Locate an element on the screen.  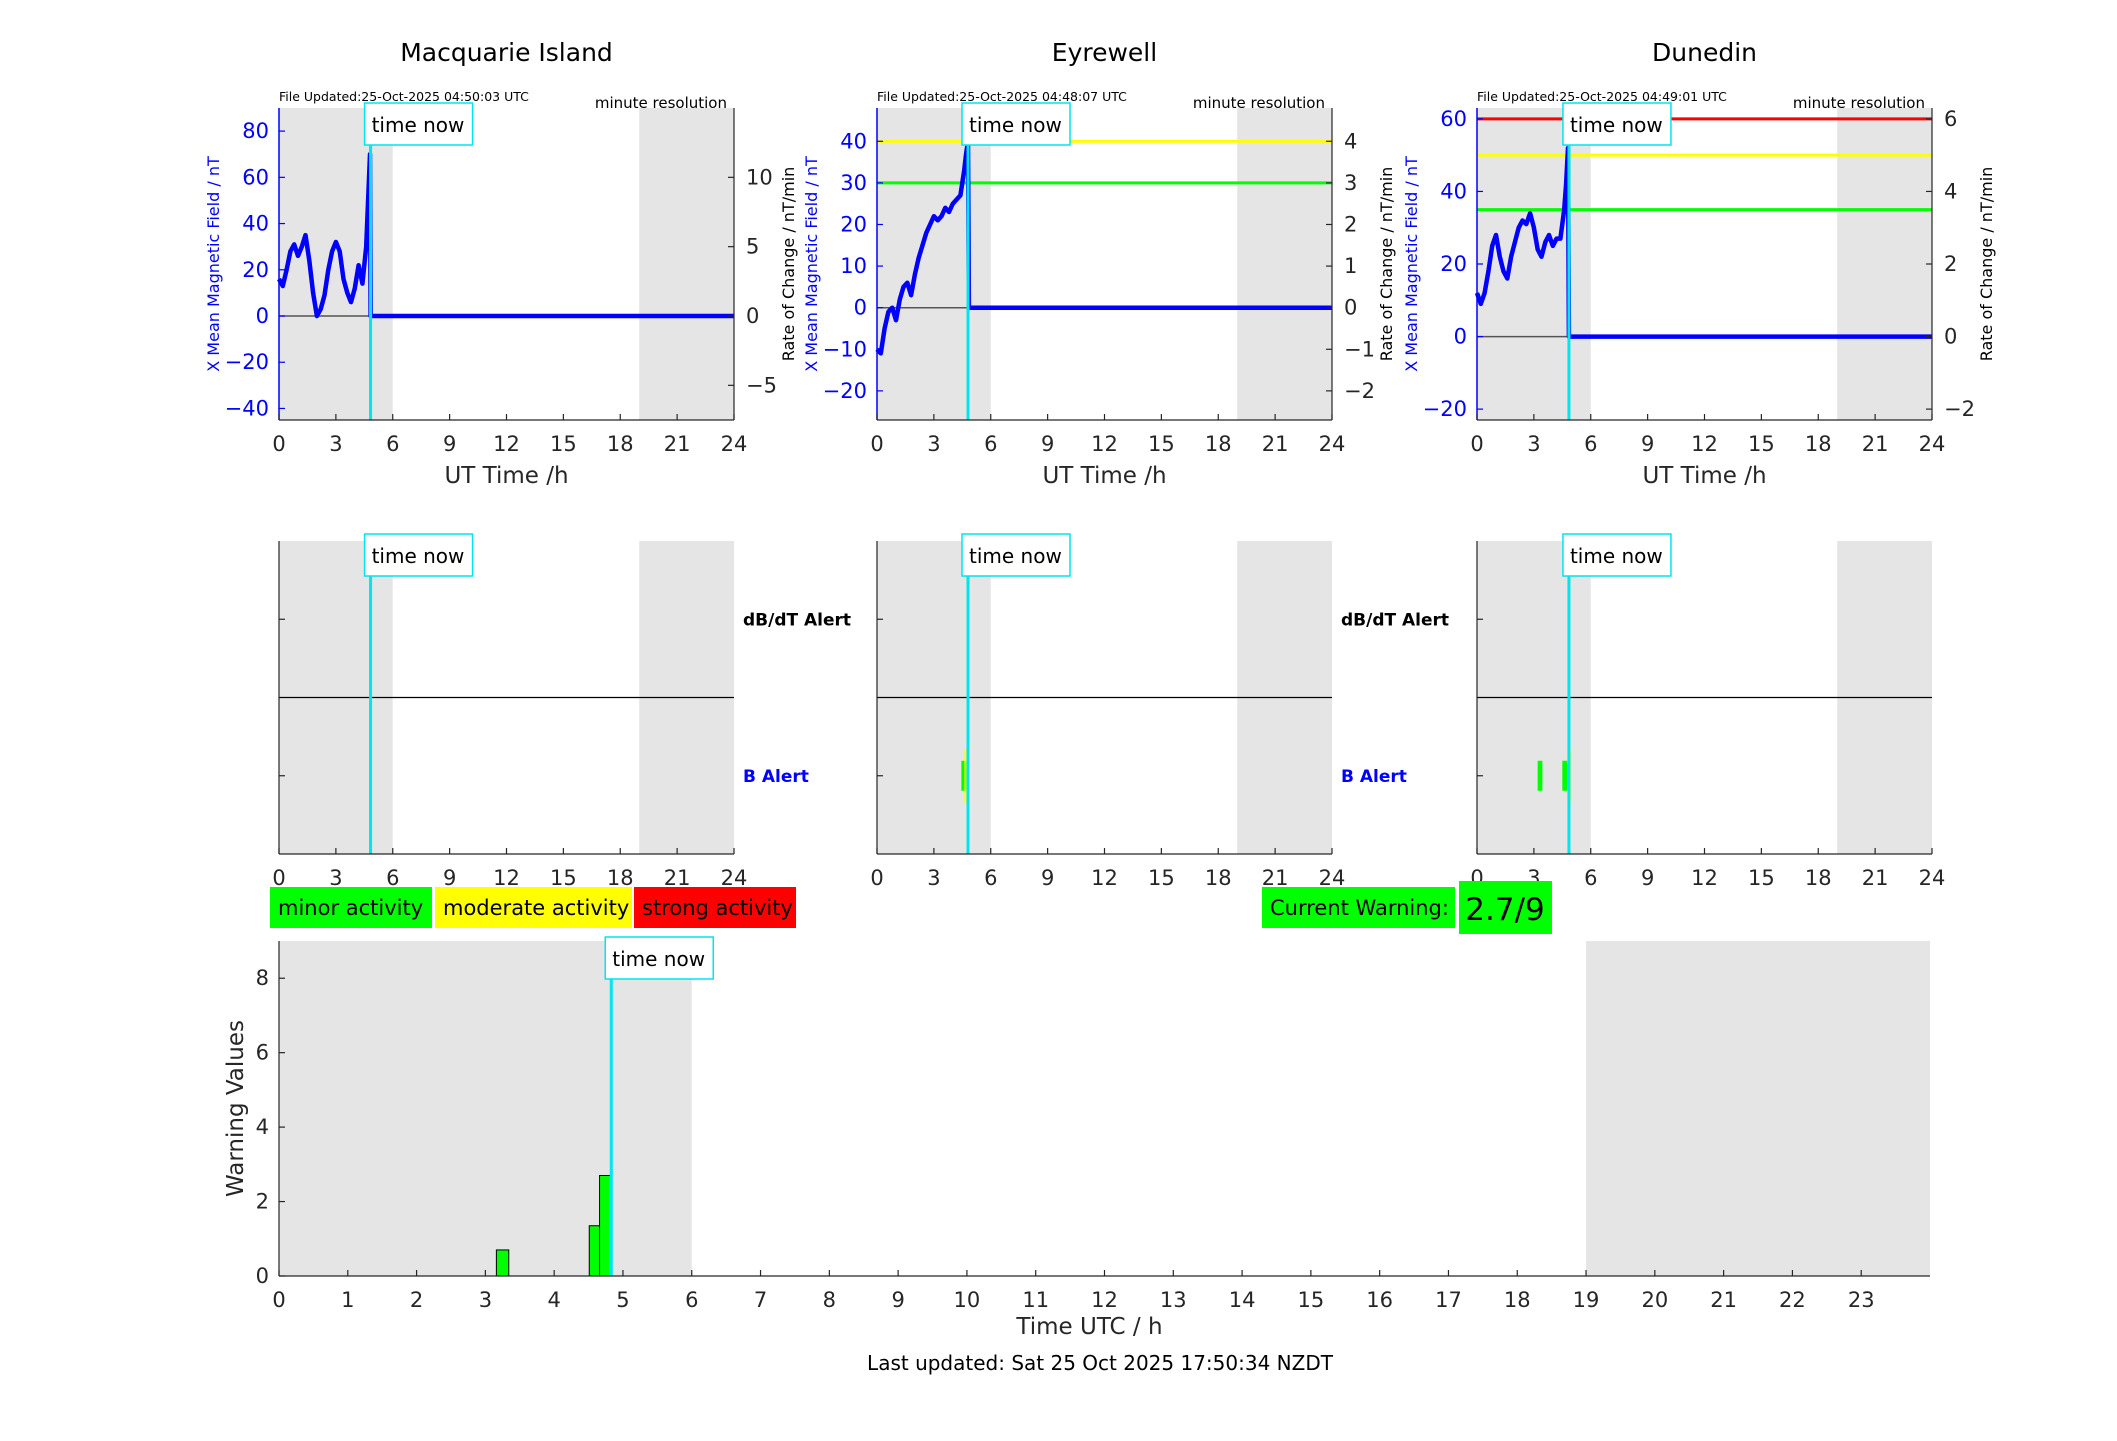
current-warning-value: 2.7/9 is located at coordinates (1504, 910).